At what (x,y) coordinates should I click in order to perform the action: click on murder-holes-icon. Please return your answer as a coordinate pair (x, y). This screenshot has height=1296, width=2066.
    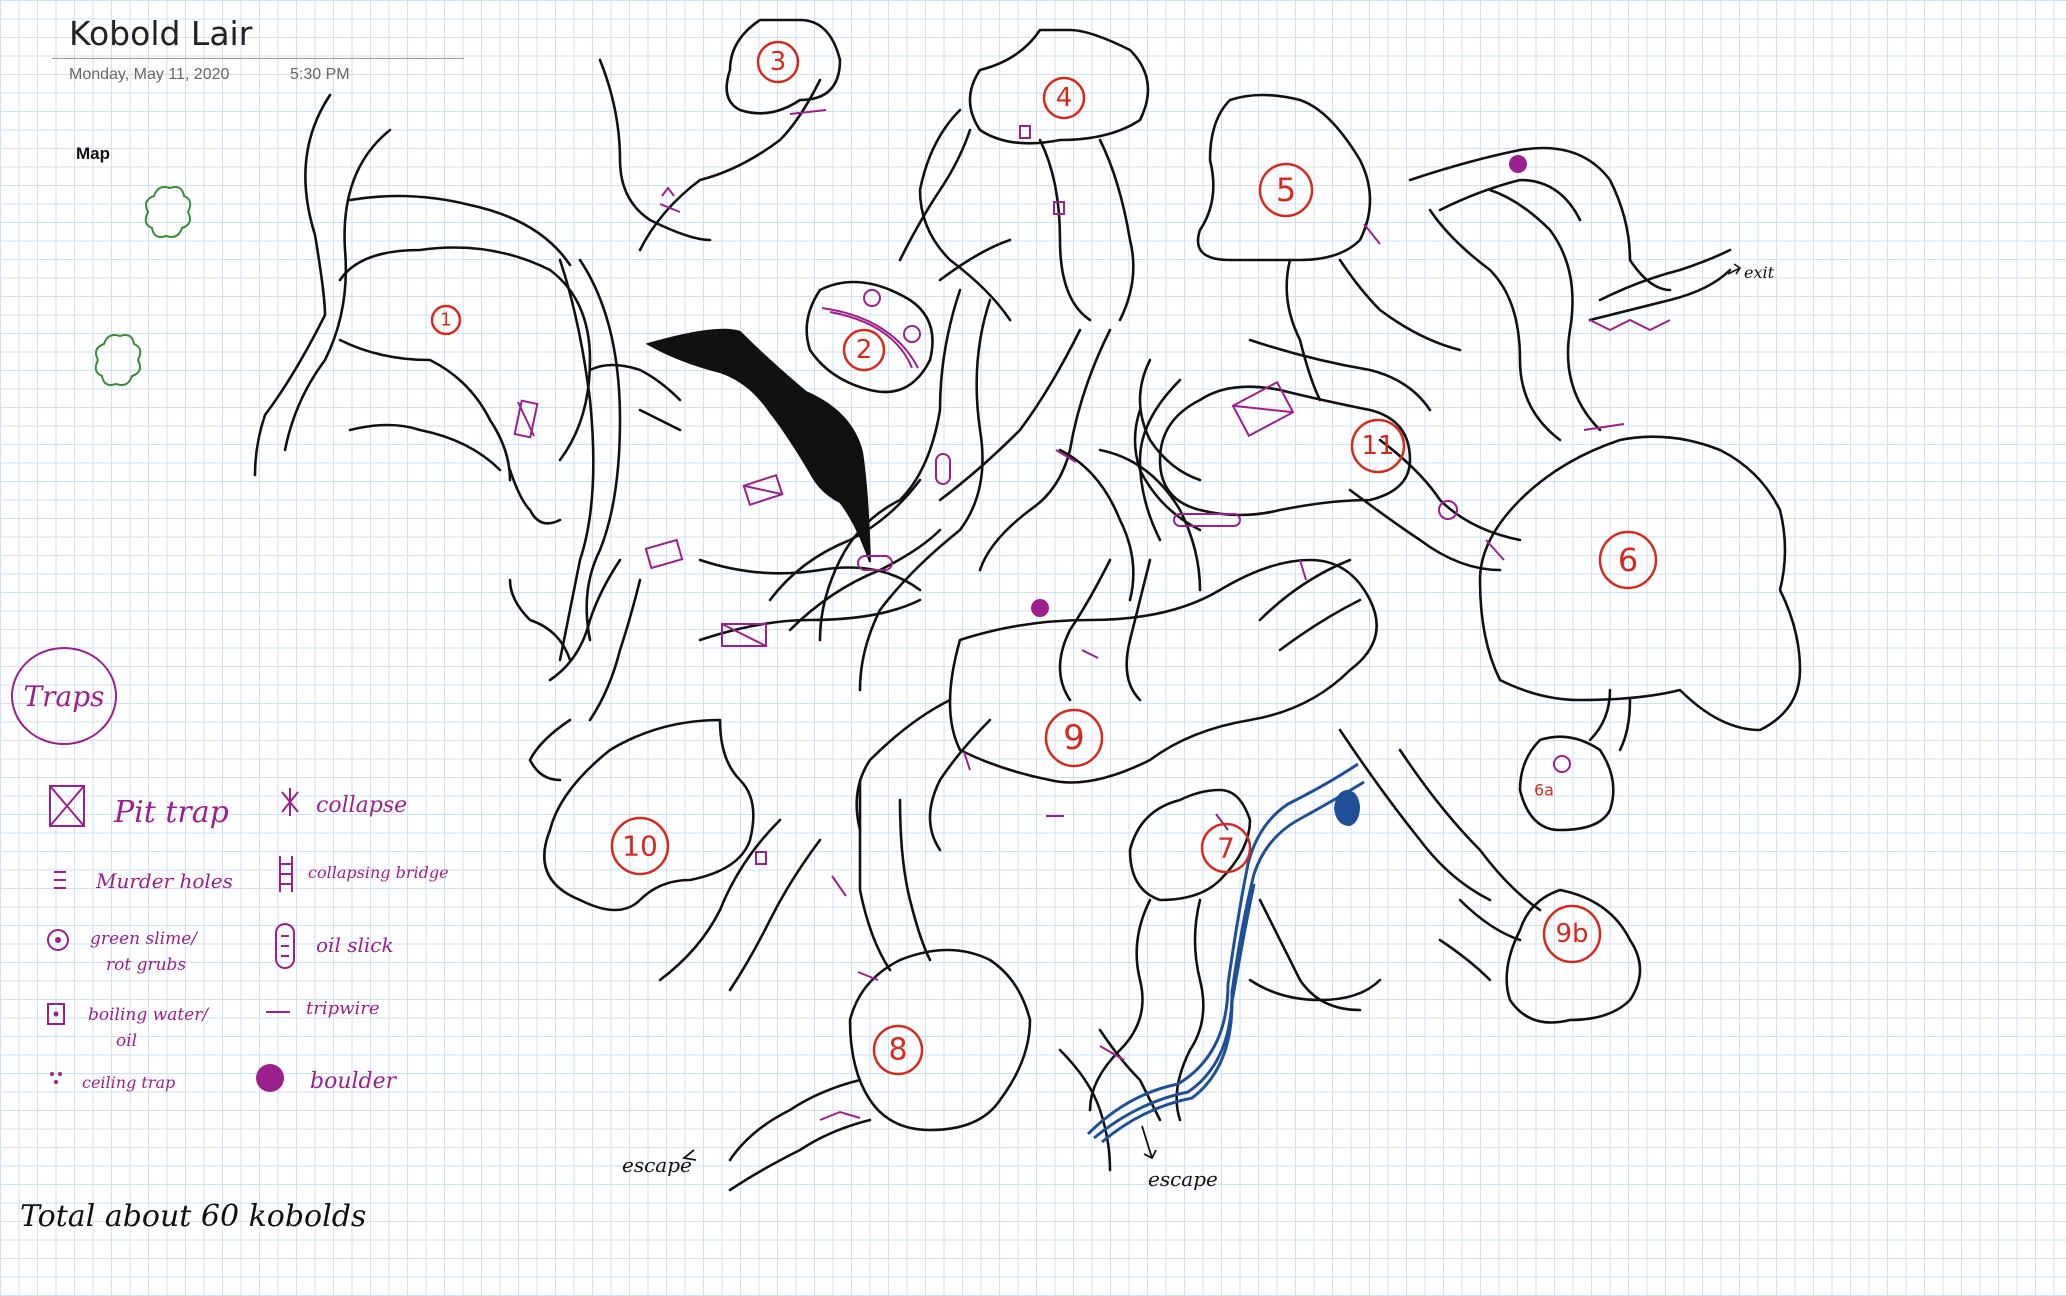
    Looking at the image, I should click on (60, 880).